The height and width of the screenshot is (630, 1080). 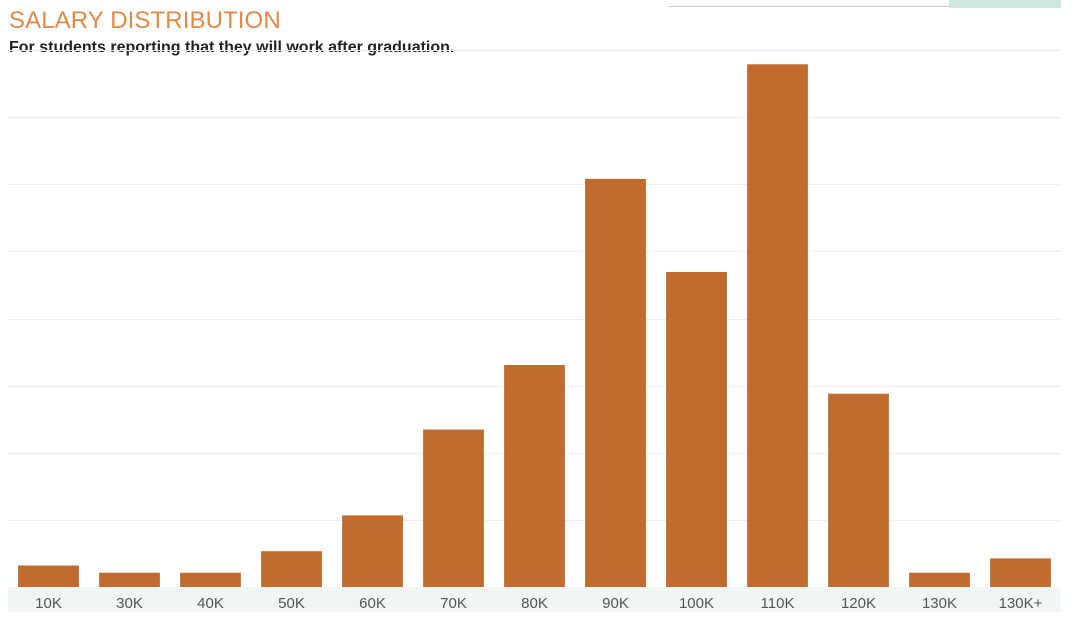 I want to click on x-tick-50k: 50K, so click(x=291, y=603).